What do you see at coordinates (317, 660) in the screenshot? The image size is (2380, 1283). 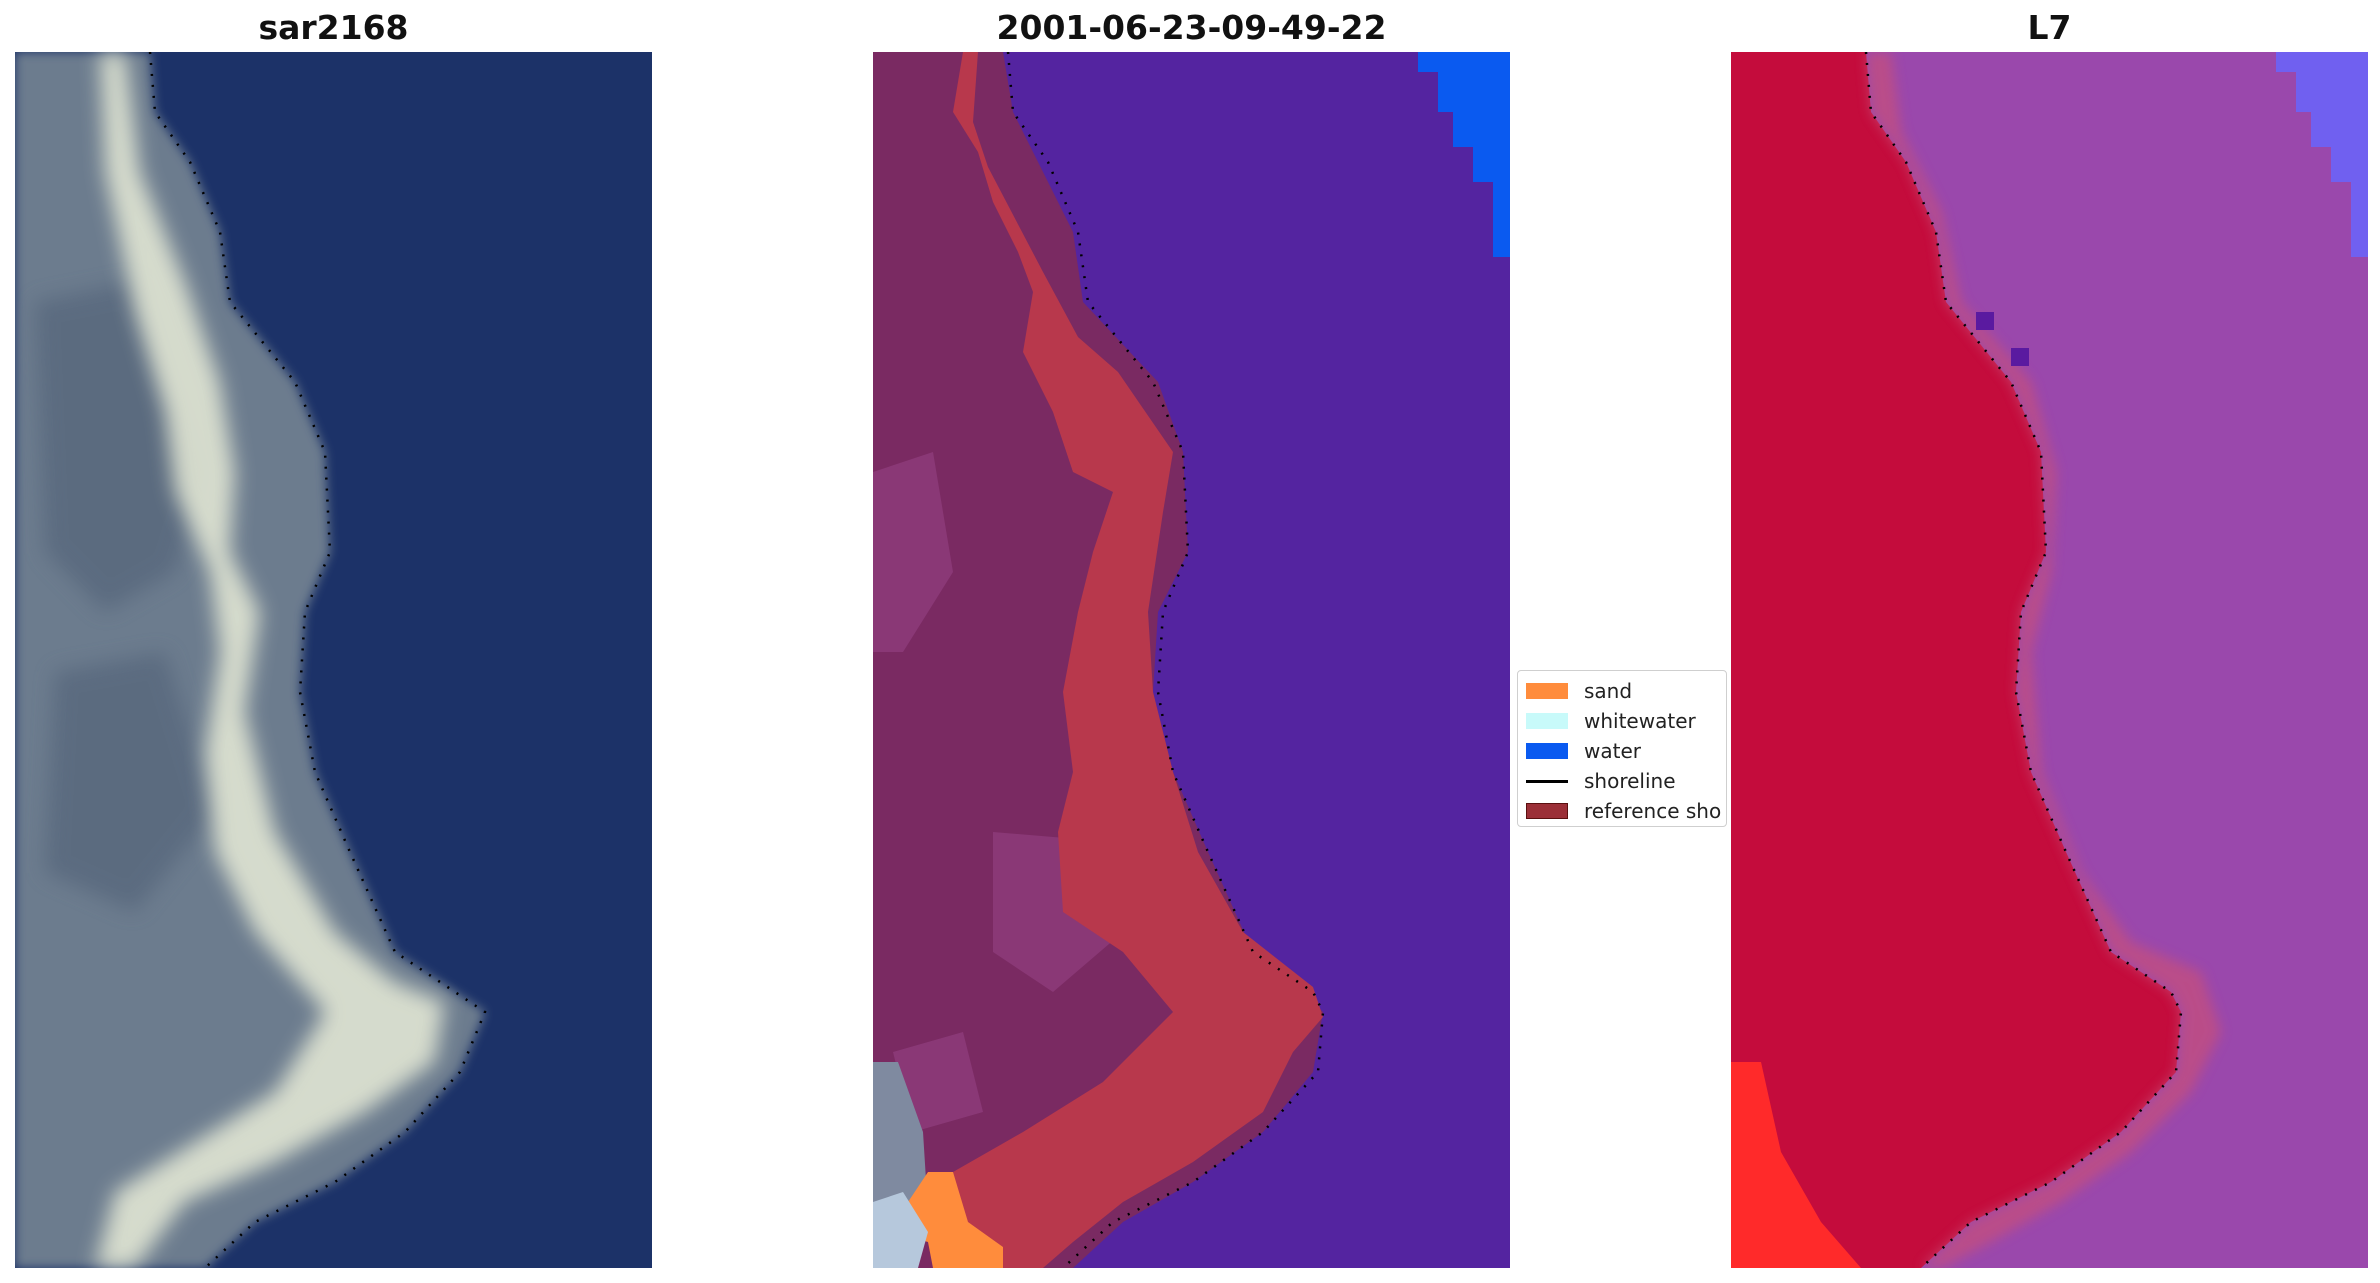 I see `rgb-shoreline` at bounding box center [317, 660].